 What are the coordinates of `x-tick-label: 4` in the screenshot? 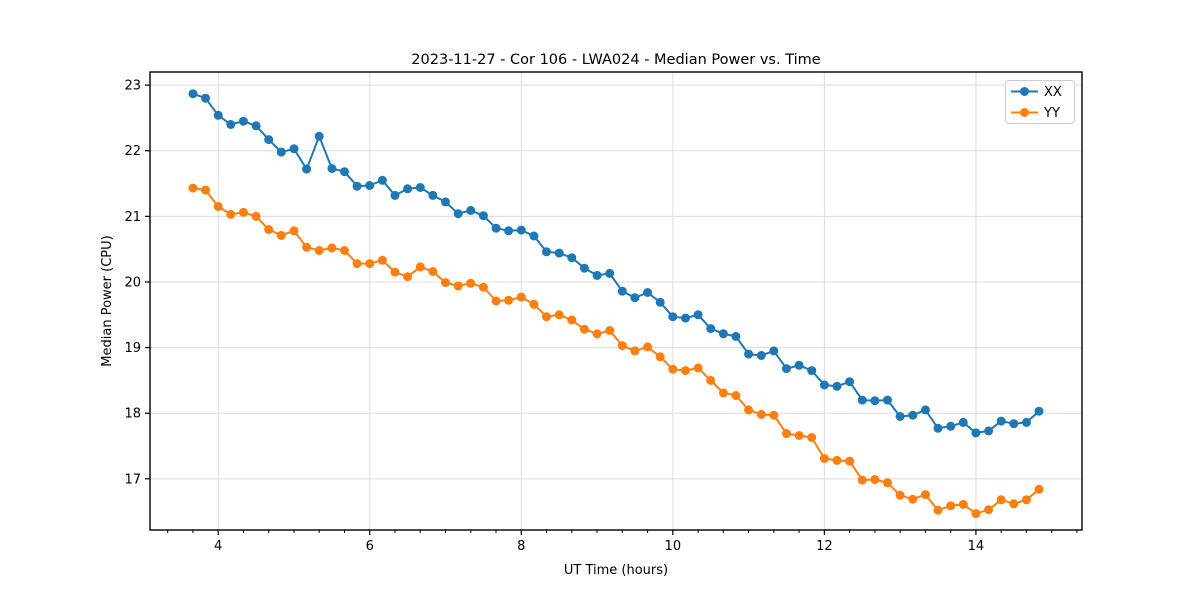 It's located at (218, 546).